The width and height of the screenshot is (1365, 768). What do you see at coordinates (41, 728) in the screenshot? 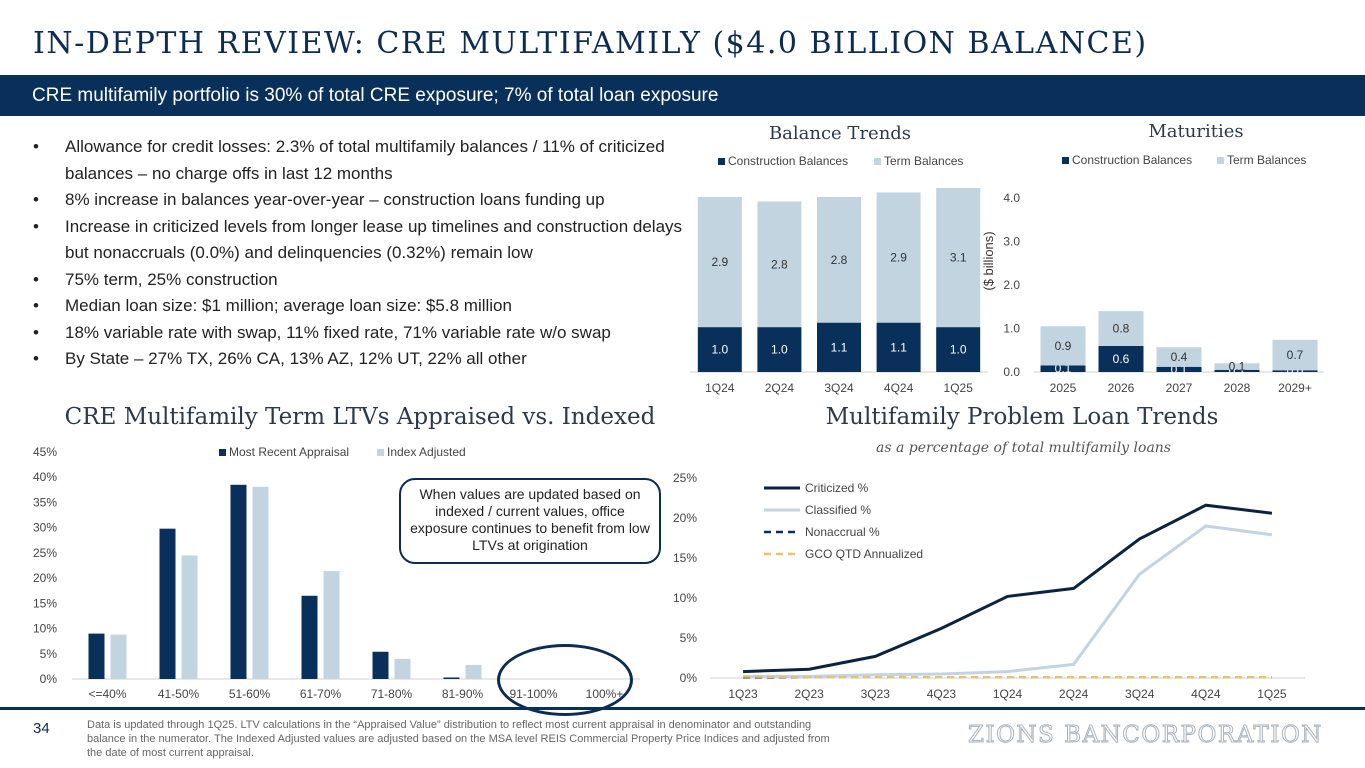
I see `page-number: 34` at bounding box center [41, 728].